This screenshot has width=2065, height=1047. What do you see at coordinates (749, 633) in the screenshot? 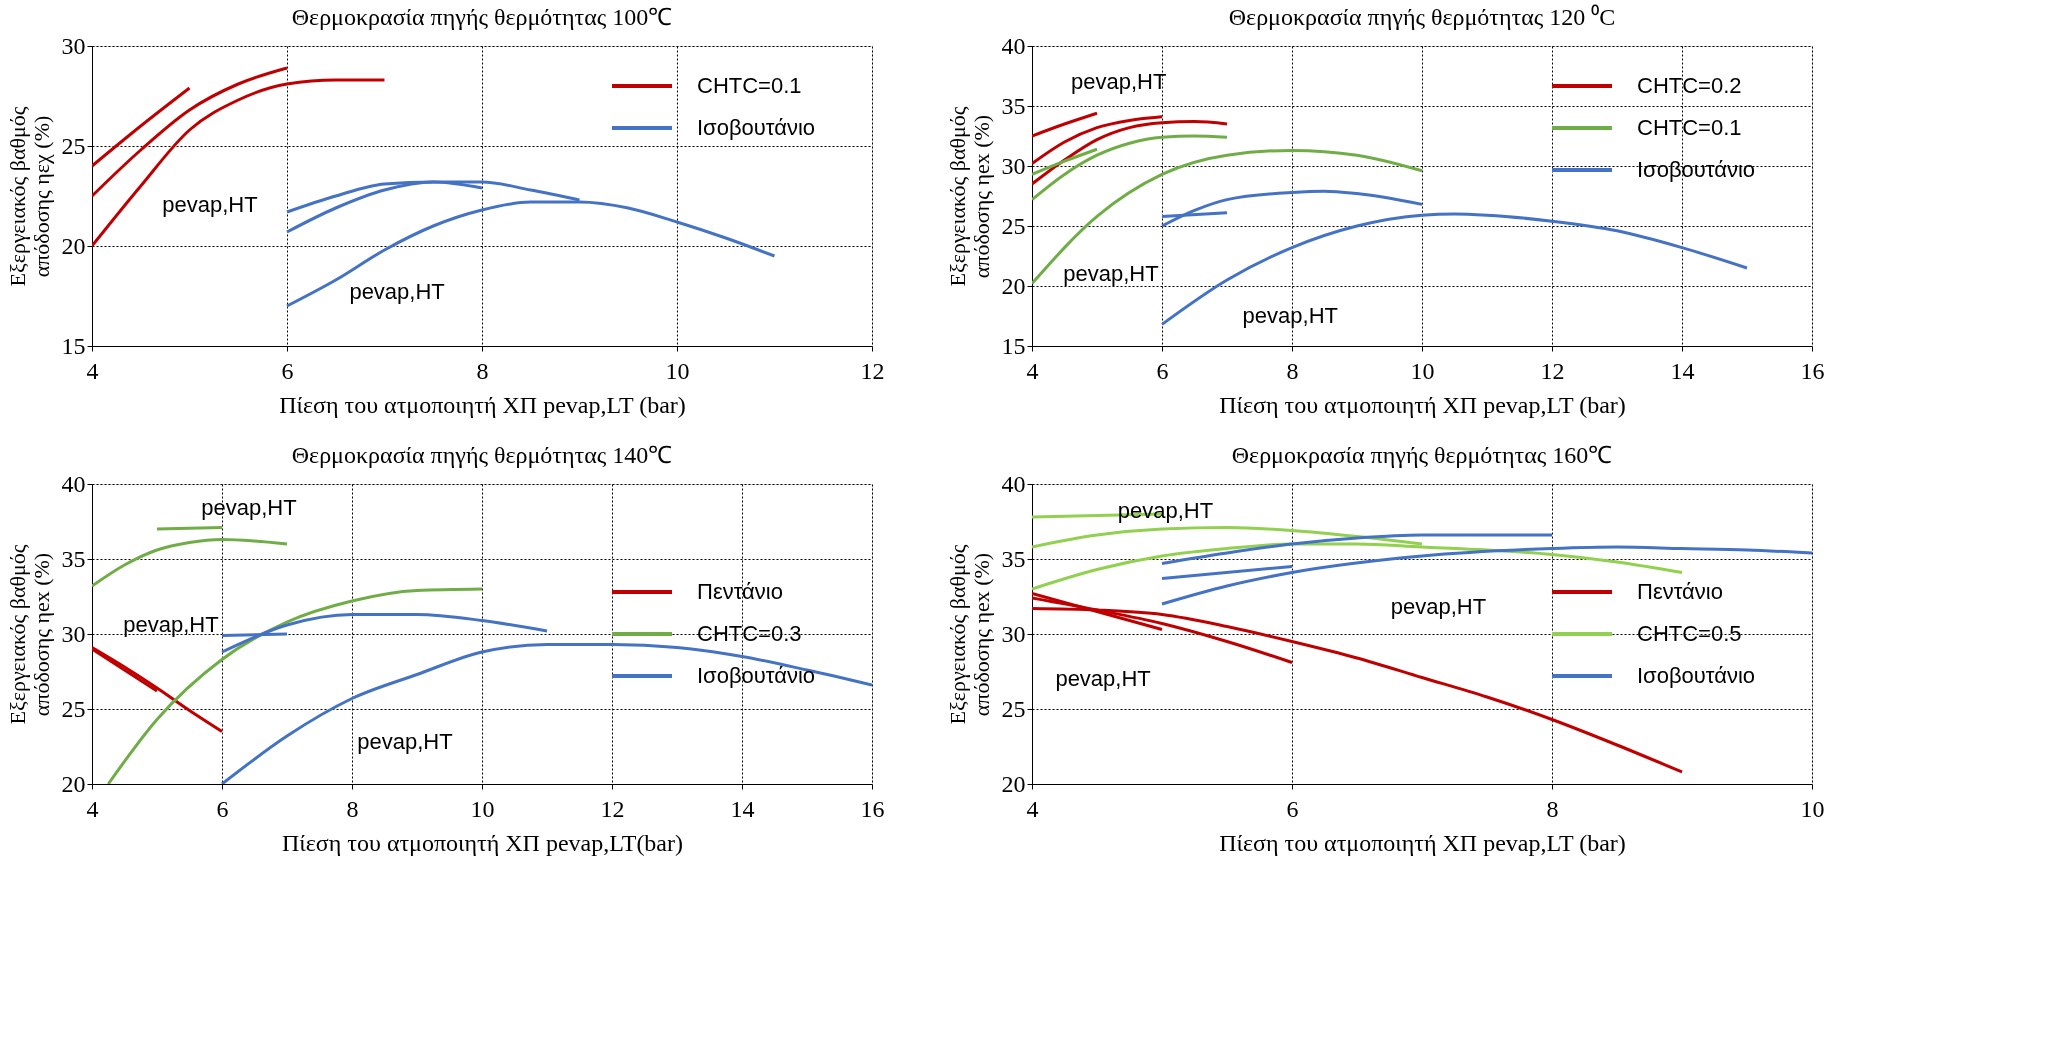
I see `legend-label: CHTC=0.3` at bounding box center [749, 633].